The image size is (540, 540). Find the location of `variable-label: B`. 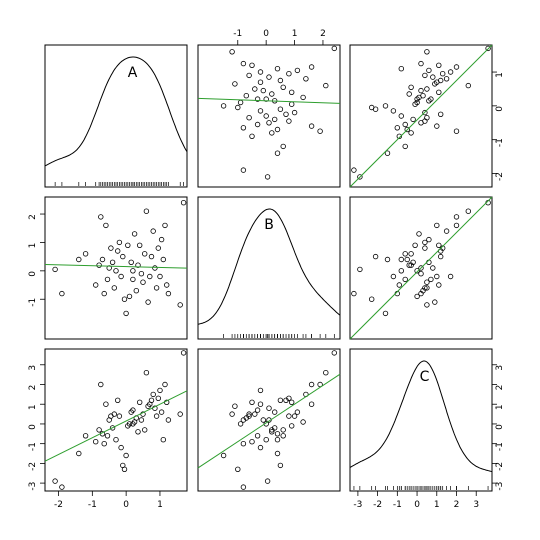

variable-label: B is located at coordinates (269, 225).